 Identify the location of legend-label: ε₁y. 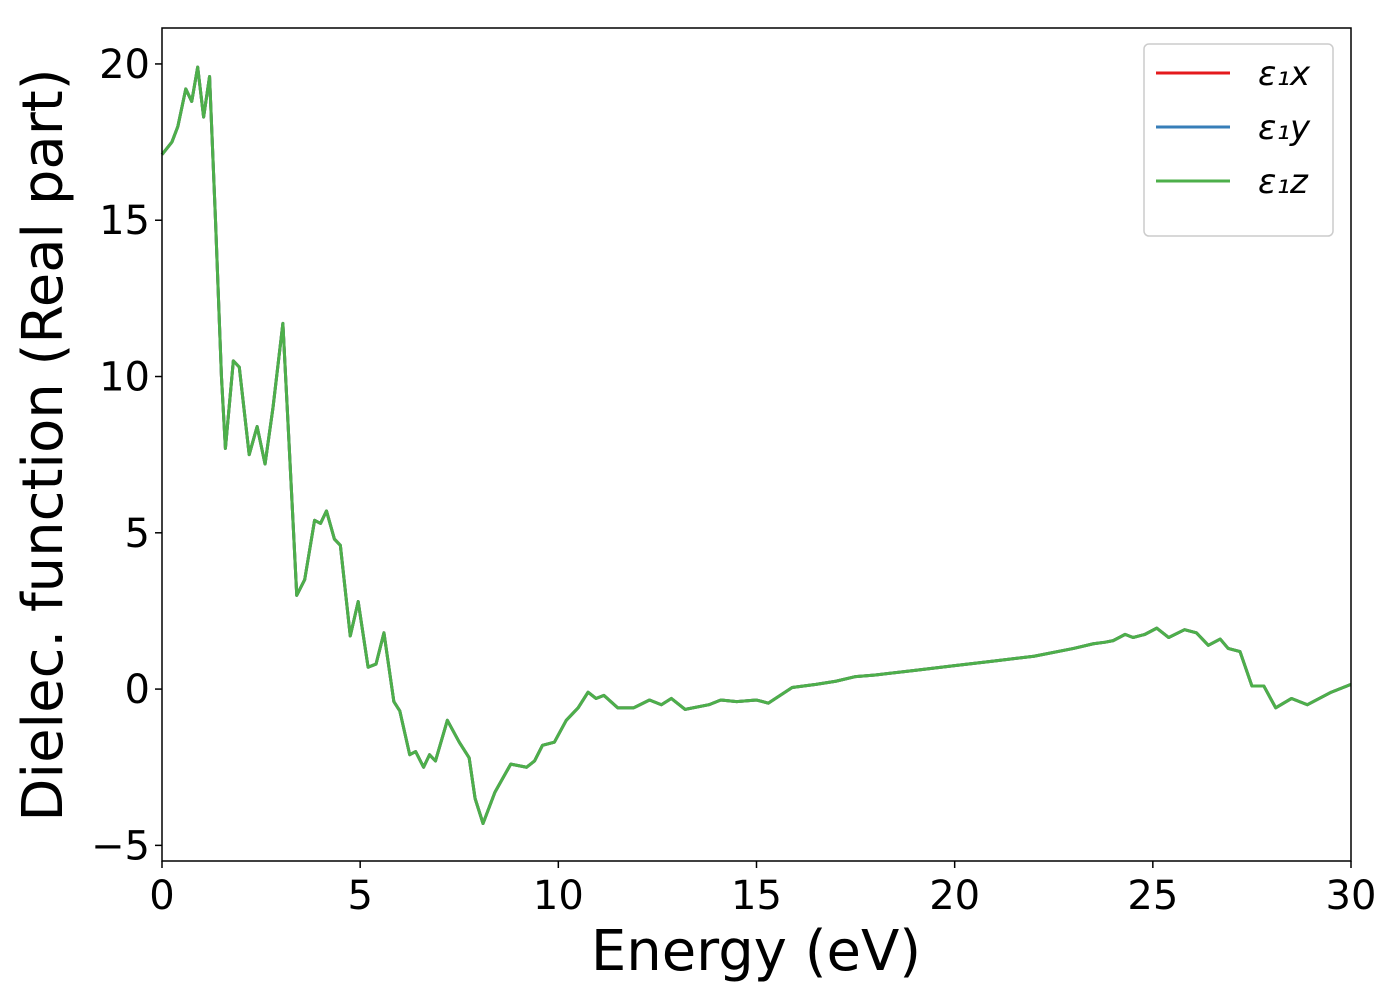
(1284, 128).